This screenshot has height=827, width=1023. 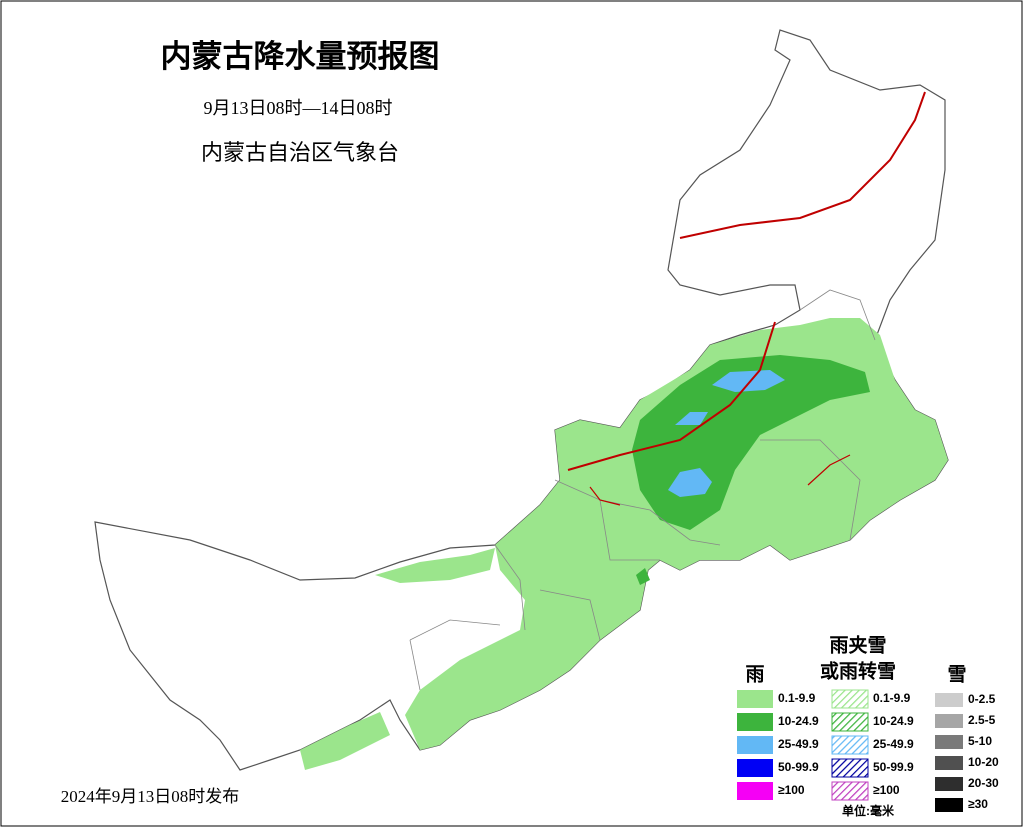 What do you see at coordinates (857, 645) in the screenshot?
I see `legend-title: 雨夹雪` at bounding box center [857, 645].